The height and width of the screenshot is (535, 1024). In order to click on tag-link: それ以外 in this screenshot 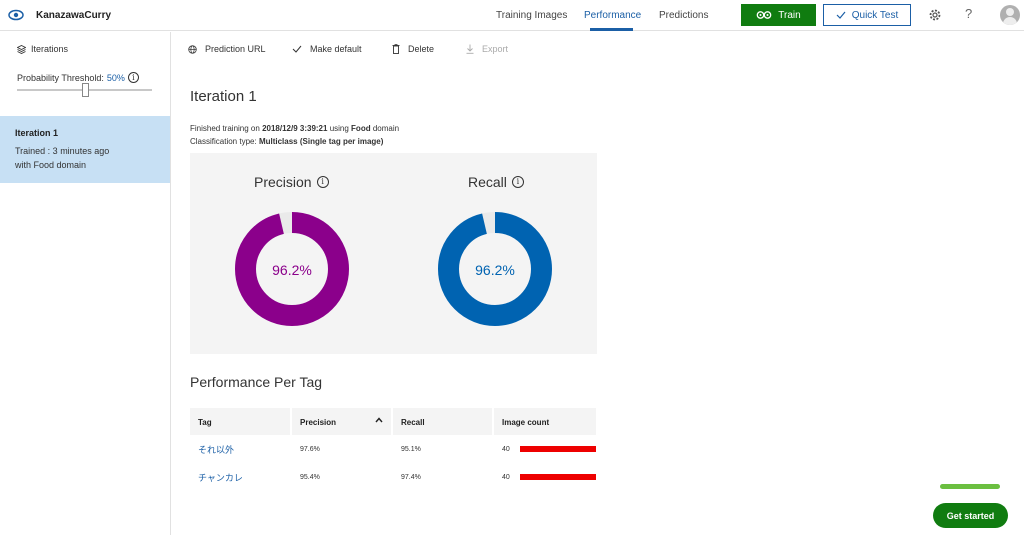, I will do `click(216, 449)`.